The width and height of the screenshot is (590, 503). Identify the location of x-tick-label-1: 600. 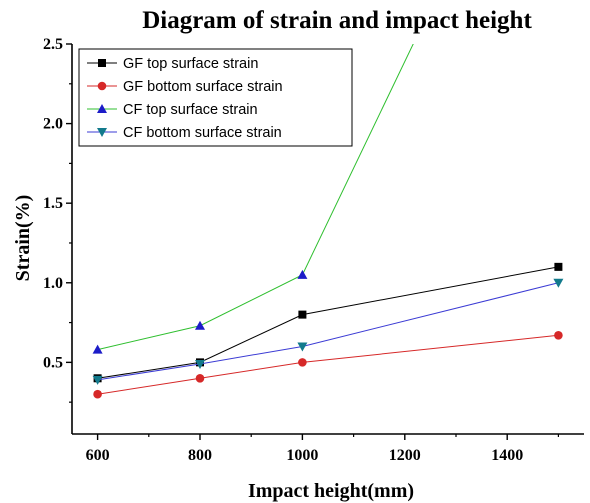
(98, 455).